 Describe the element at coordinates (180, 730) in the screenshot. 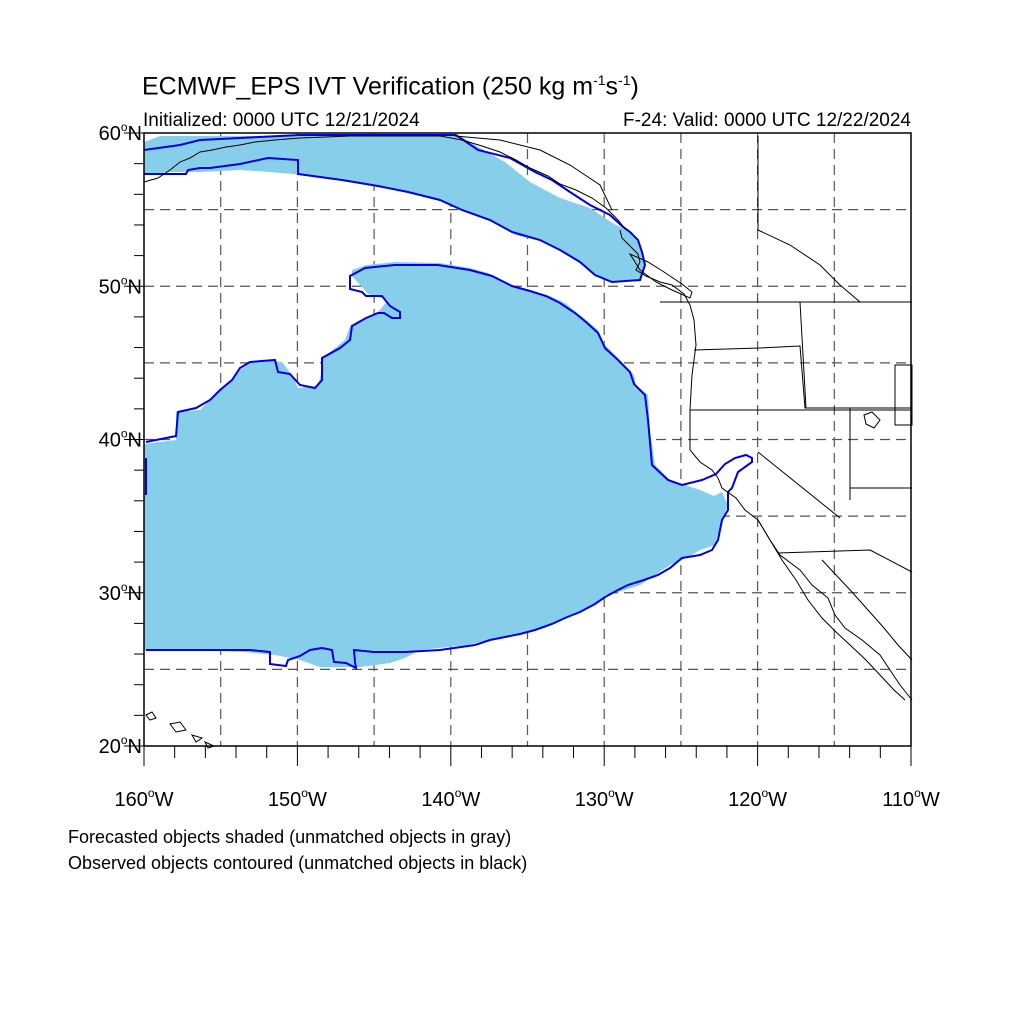

I see `hawaii-islands` at that location.